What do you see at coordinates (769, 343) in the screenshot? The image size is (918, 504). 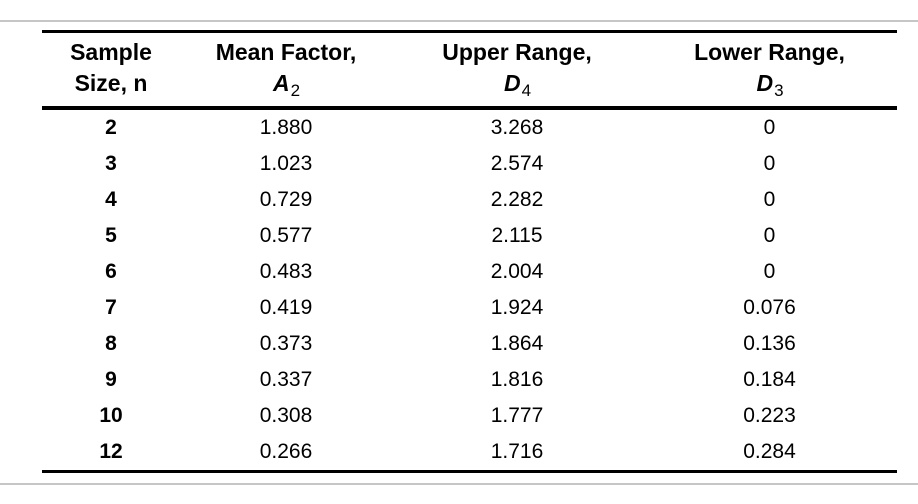 I see `cell-lower-range: 0.136` at bounding box center [769, 343].